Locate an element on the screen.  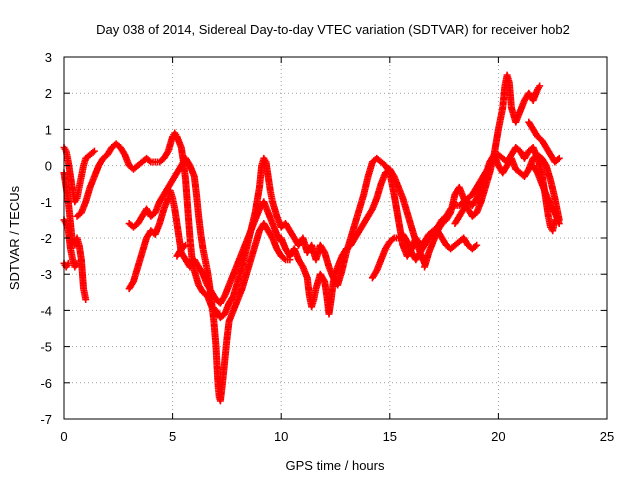
x-tick-label: 0 is located at coordinates (63, 436).